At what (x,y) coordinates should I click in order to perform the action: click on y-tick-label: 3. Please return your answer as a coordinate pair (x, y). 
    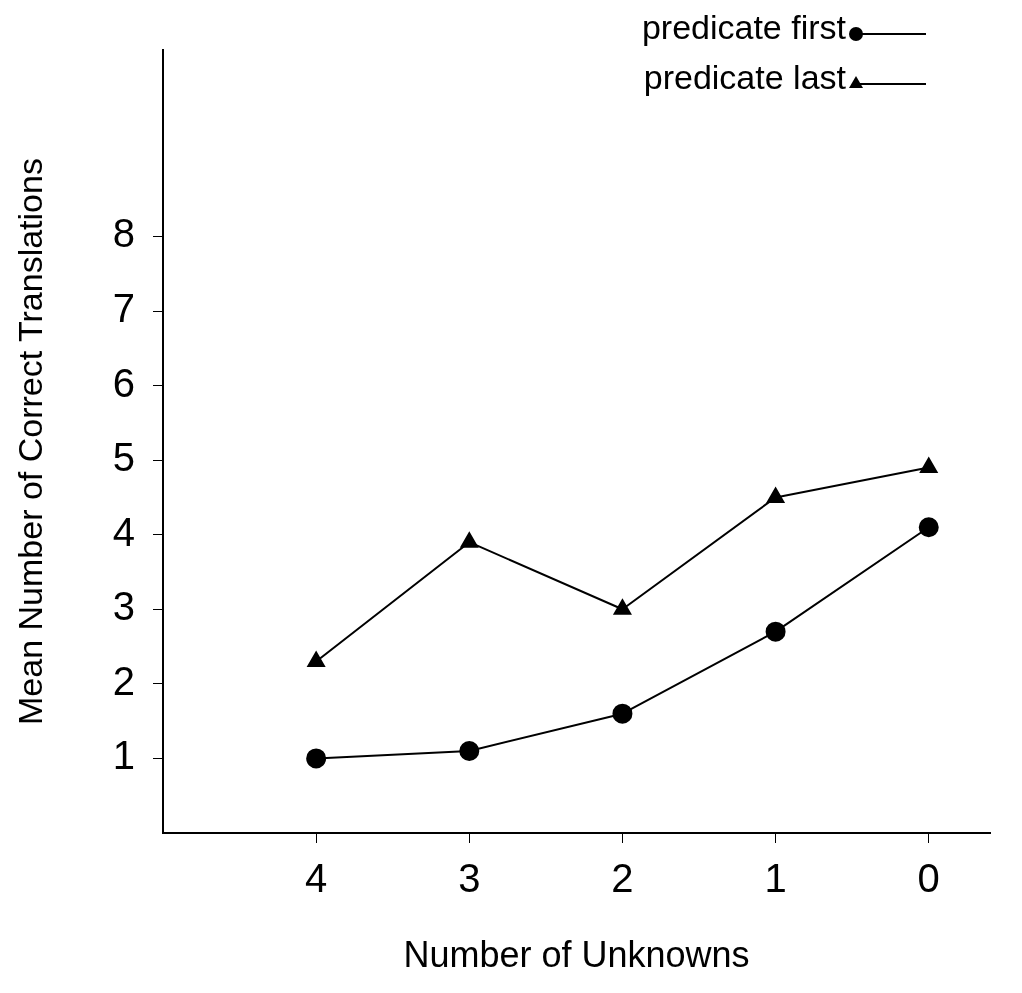
    Looking at the image, I should click on (123, 606).